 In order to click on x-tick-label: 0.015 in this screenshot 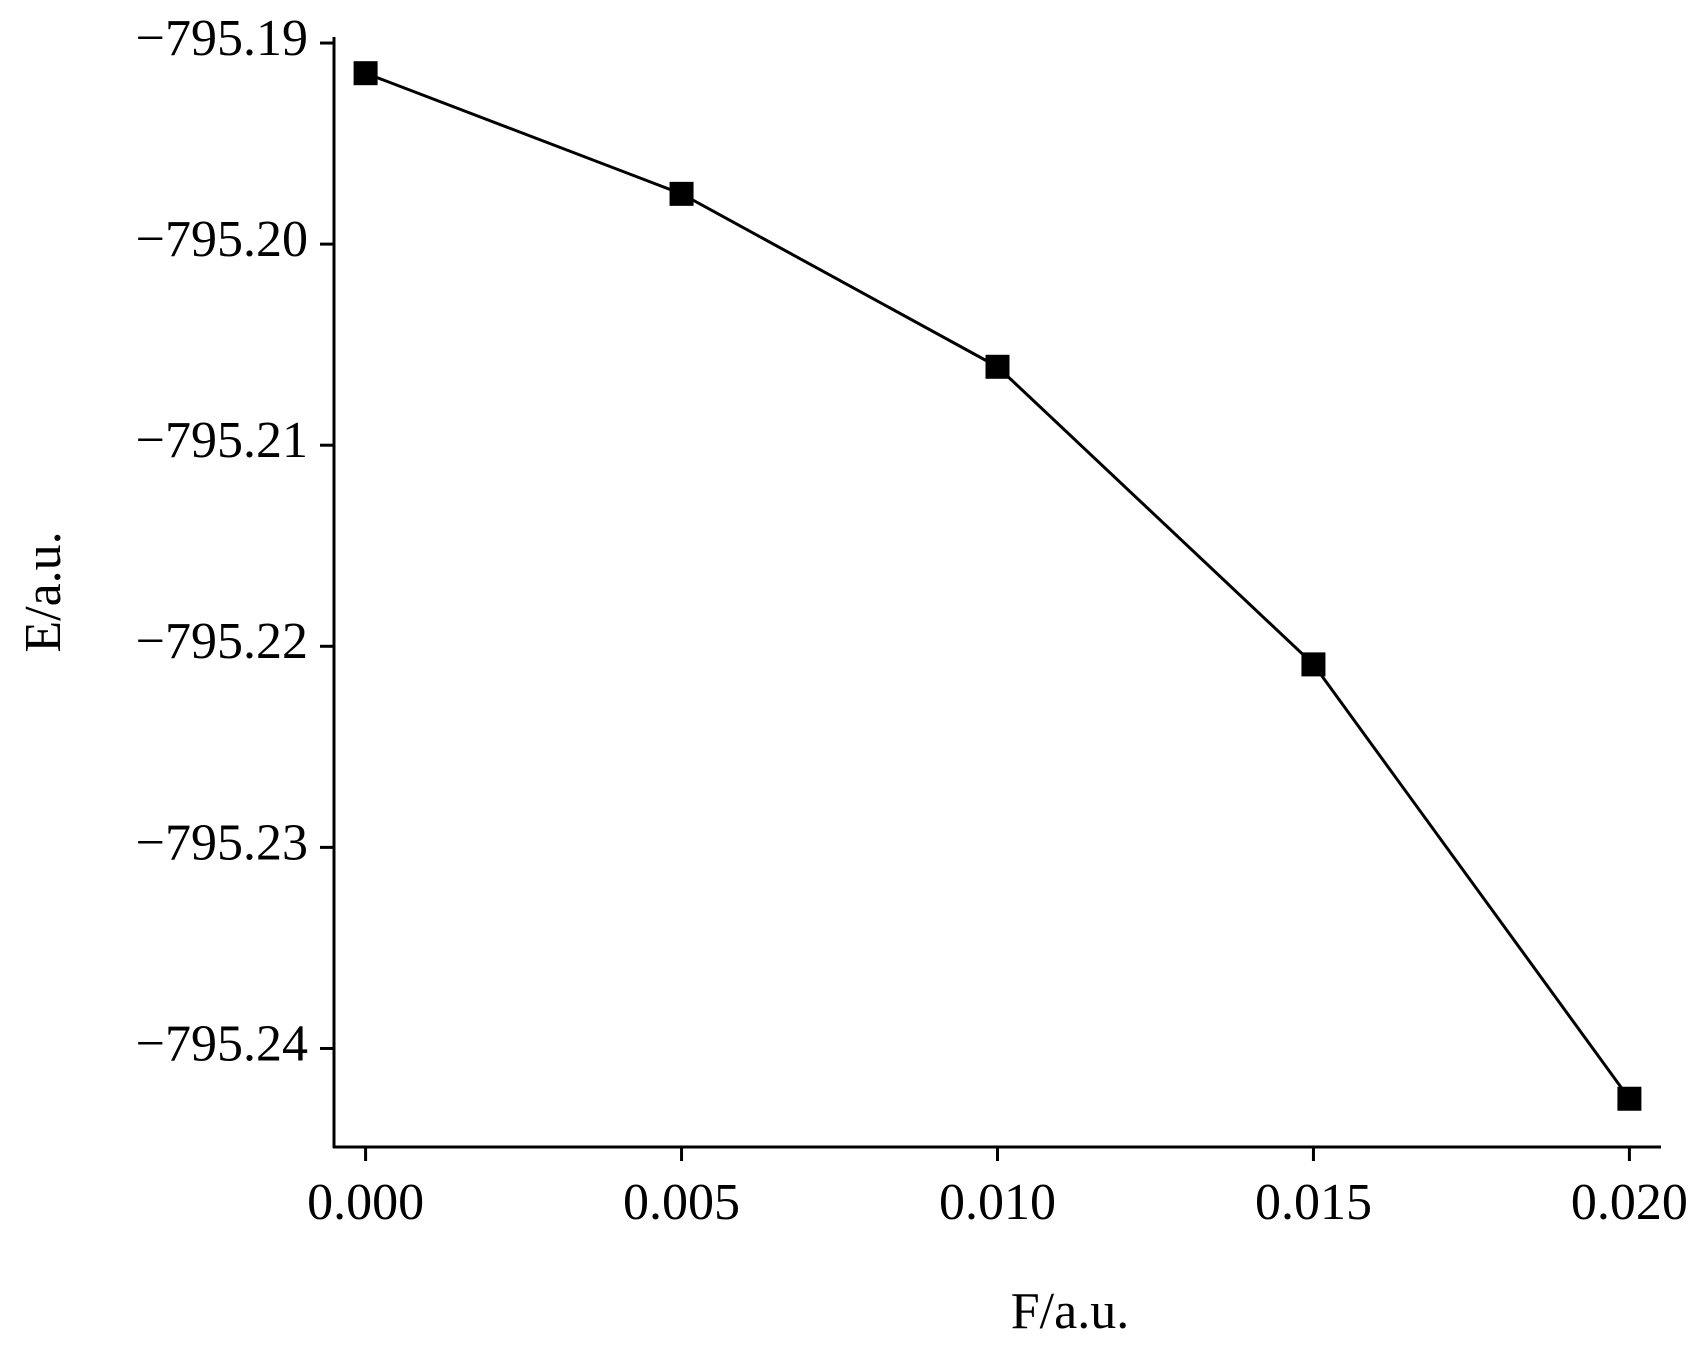, I will do `click(1313, 1202)`.